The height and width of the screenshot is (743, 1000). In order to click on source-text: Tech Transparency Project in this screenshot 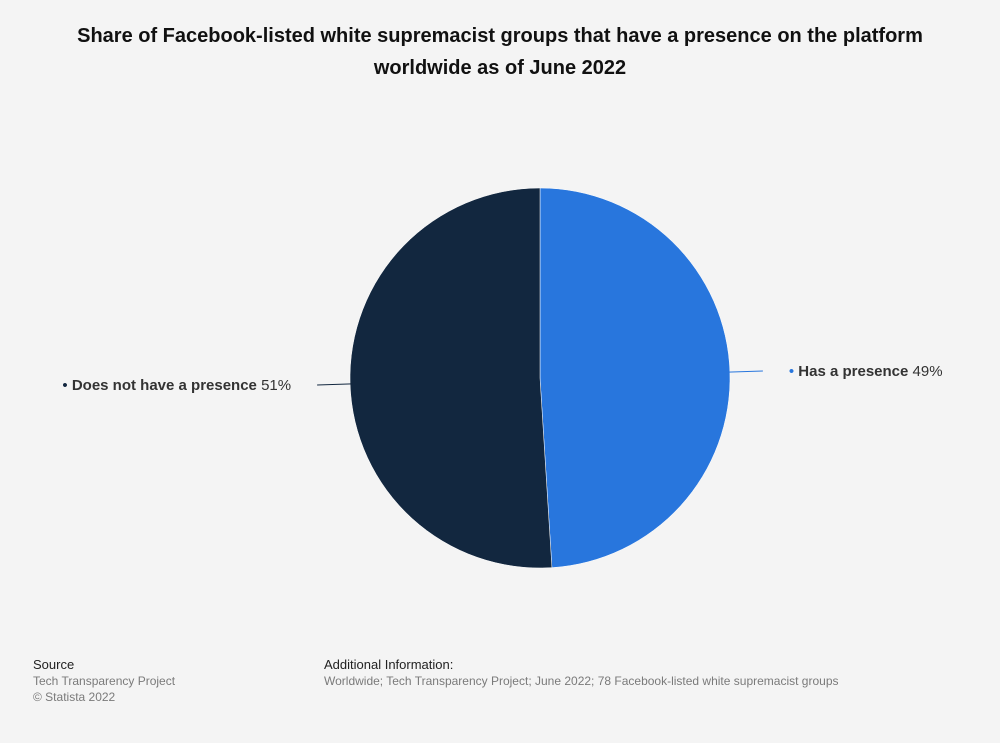, I will do `click(104, 681)`.